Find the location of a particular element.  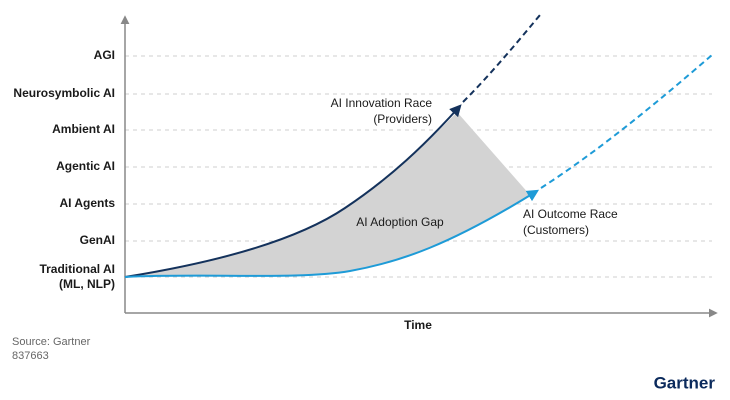

doc-id: 837663 is located at coordinates (30, 356).